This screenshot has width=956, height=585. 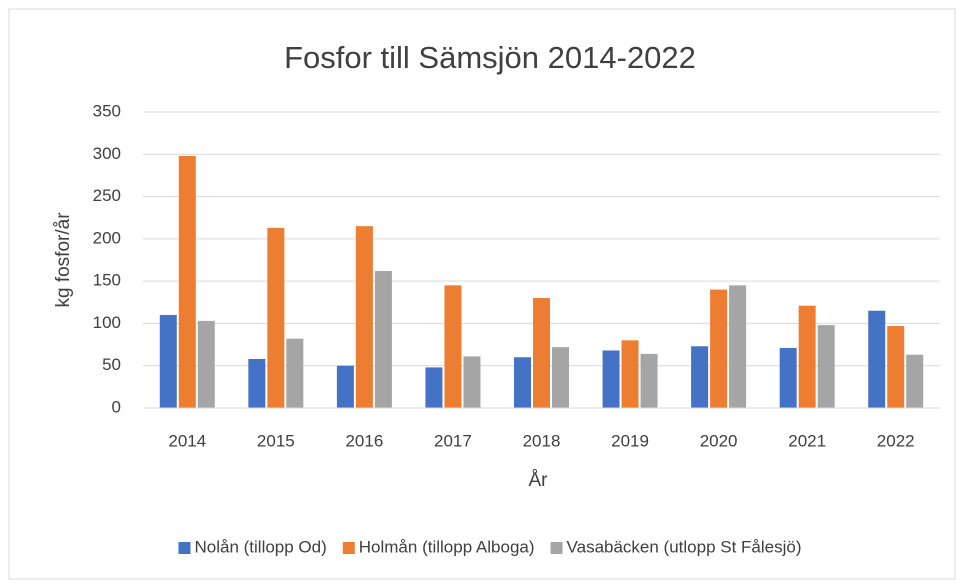 What do you see at coordinates (107, 110) in the screenshot?
I see `y-tick-label: 350` at bounding box center [107, 110].